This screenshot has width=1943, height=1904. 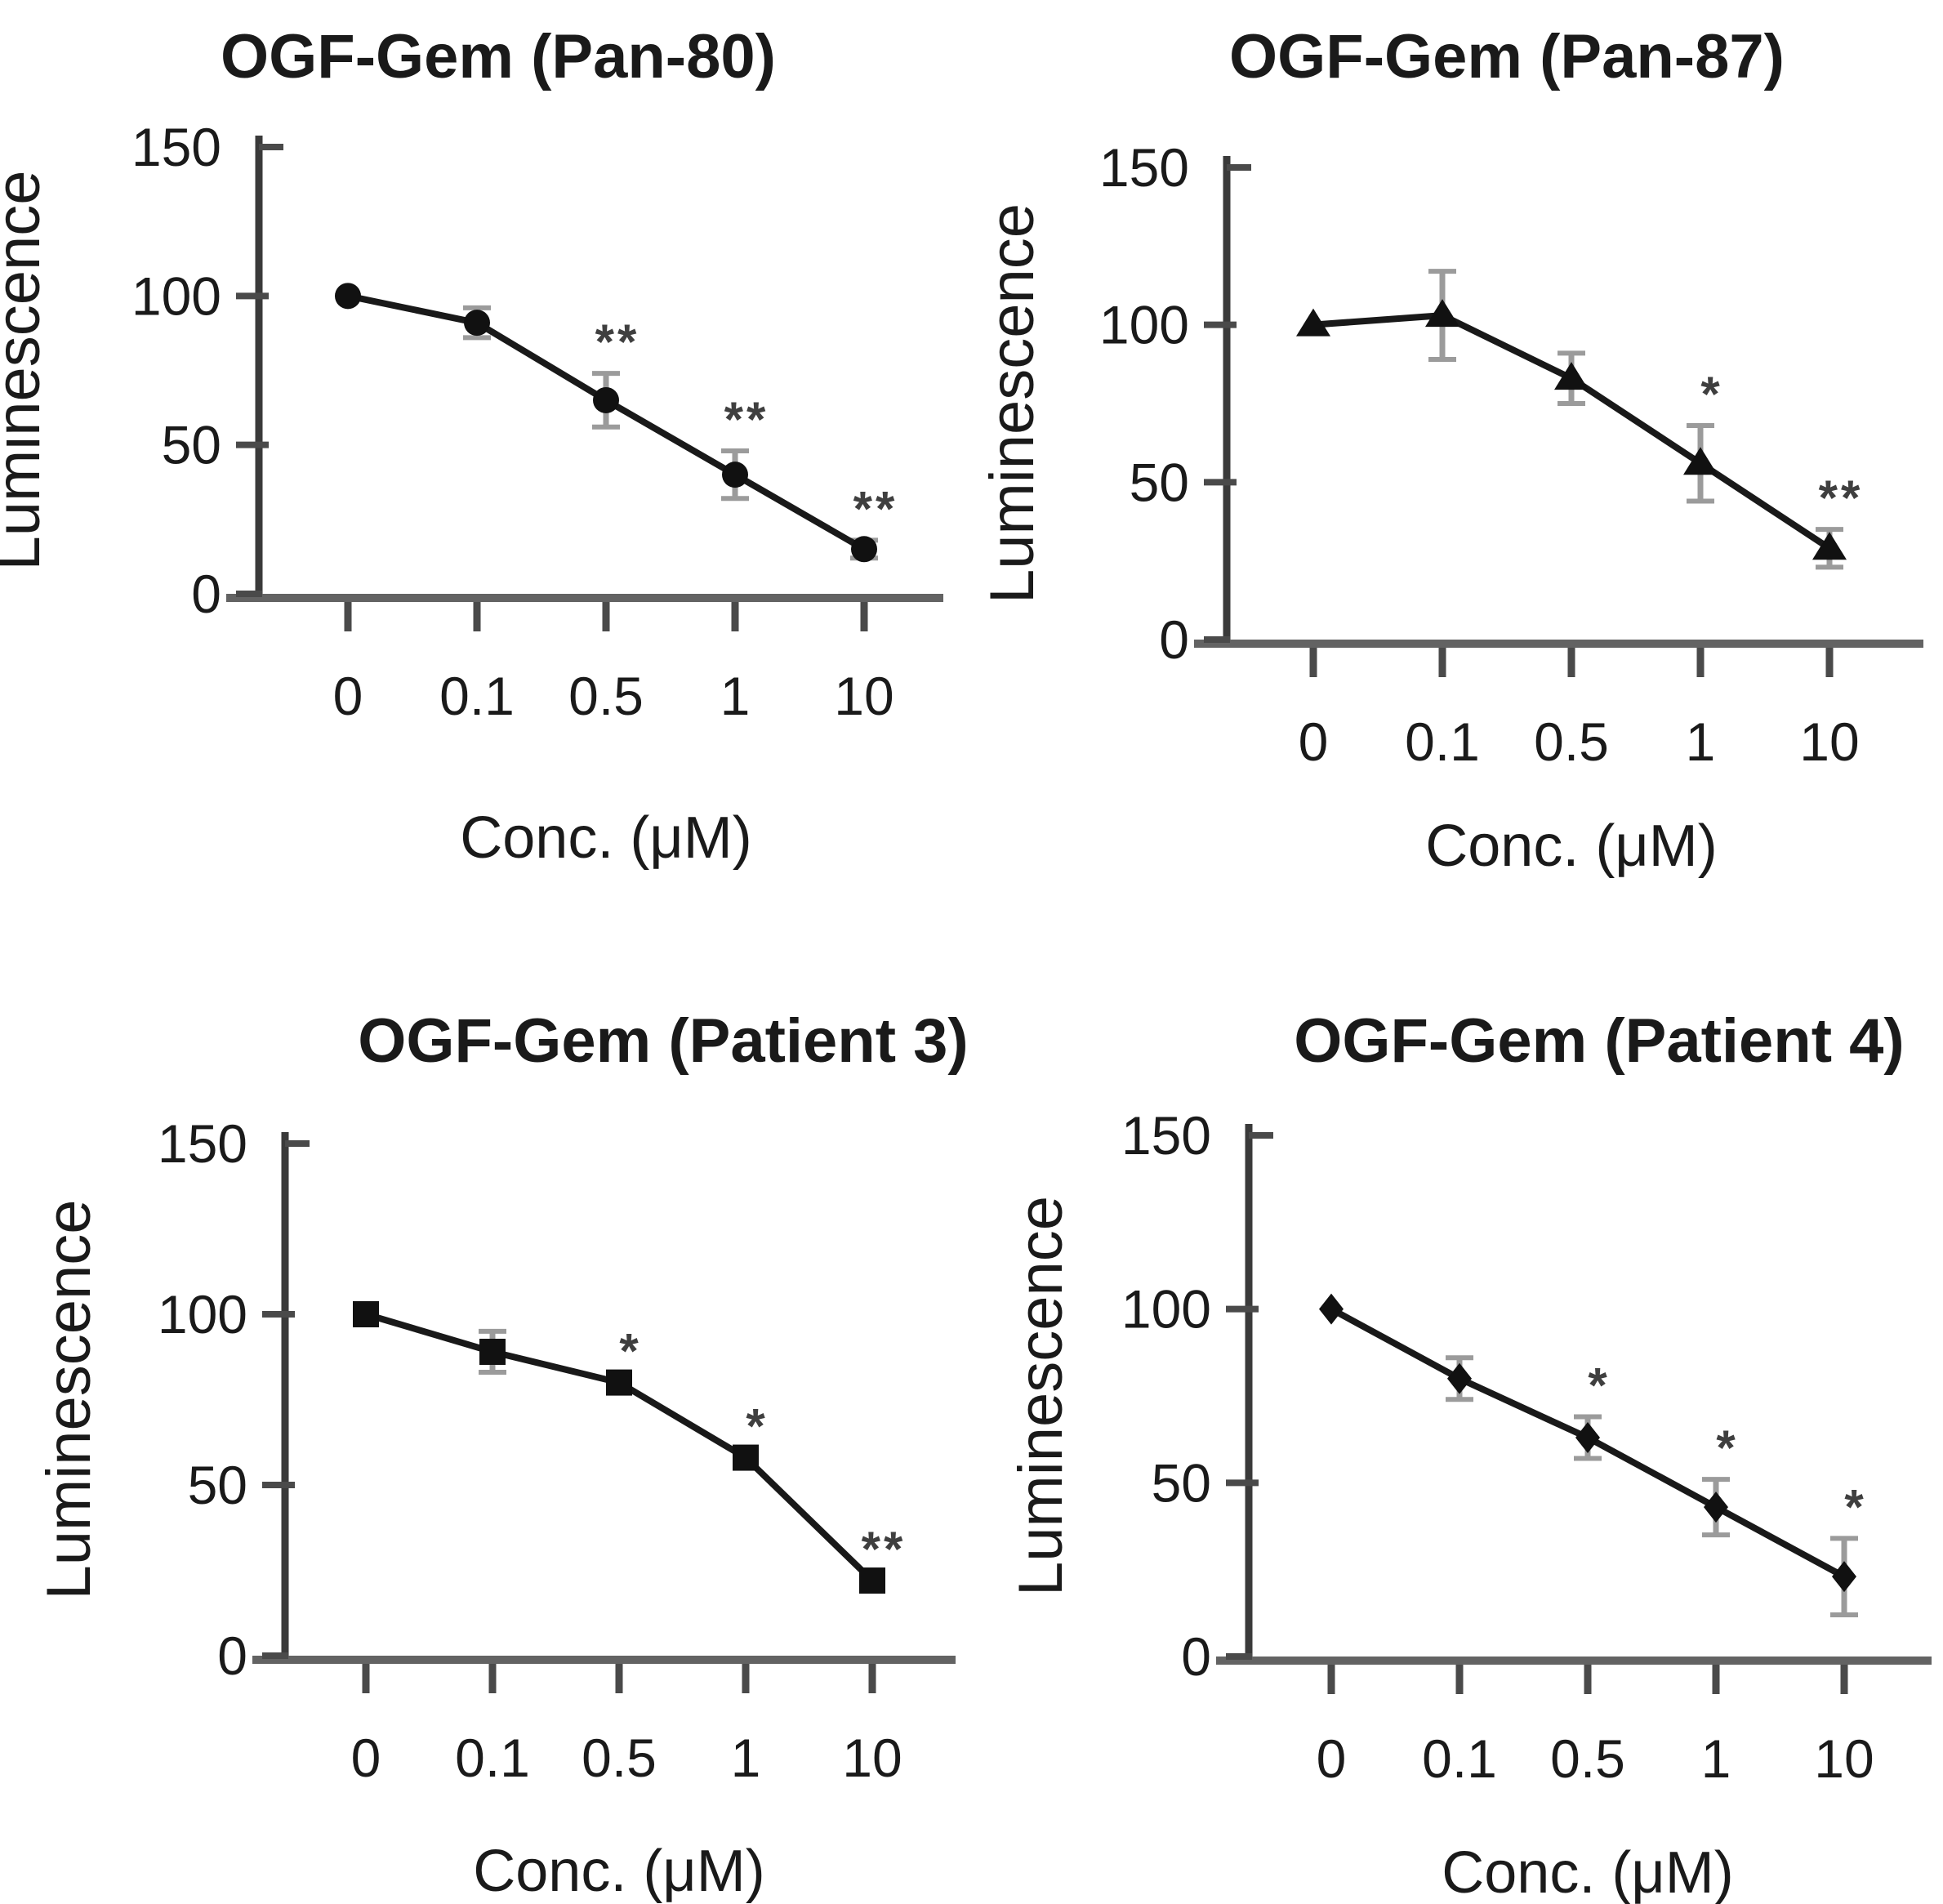 I want to click on chart-title: OGF-Gem (Pan-87), so click(x=1507, y=56).